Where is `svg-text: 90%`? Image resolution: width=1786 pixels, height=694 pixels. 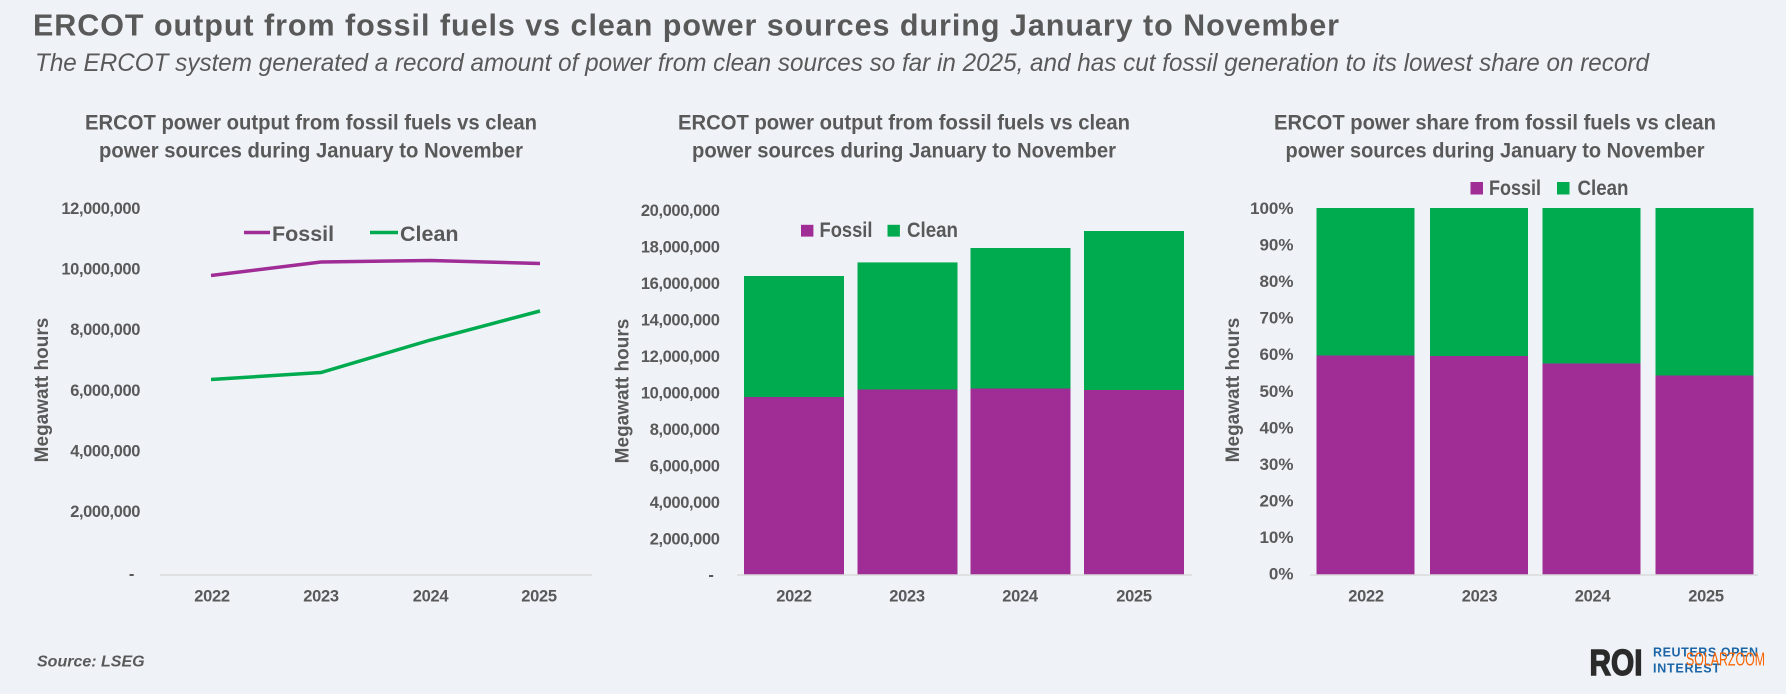 svg-text: 90% is located at coordinates (1276, 245).